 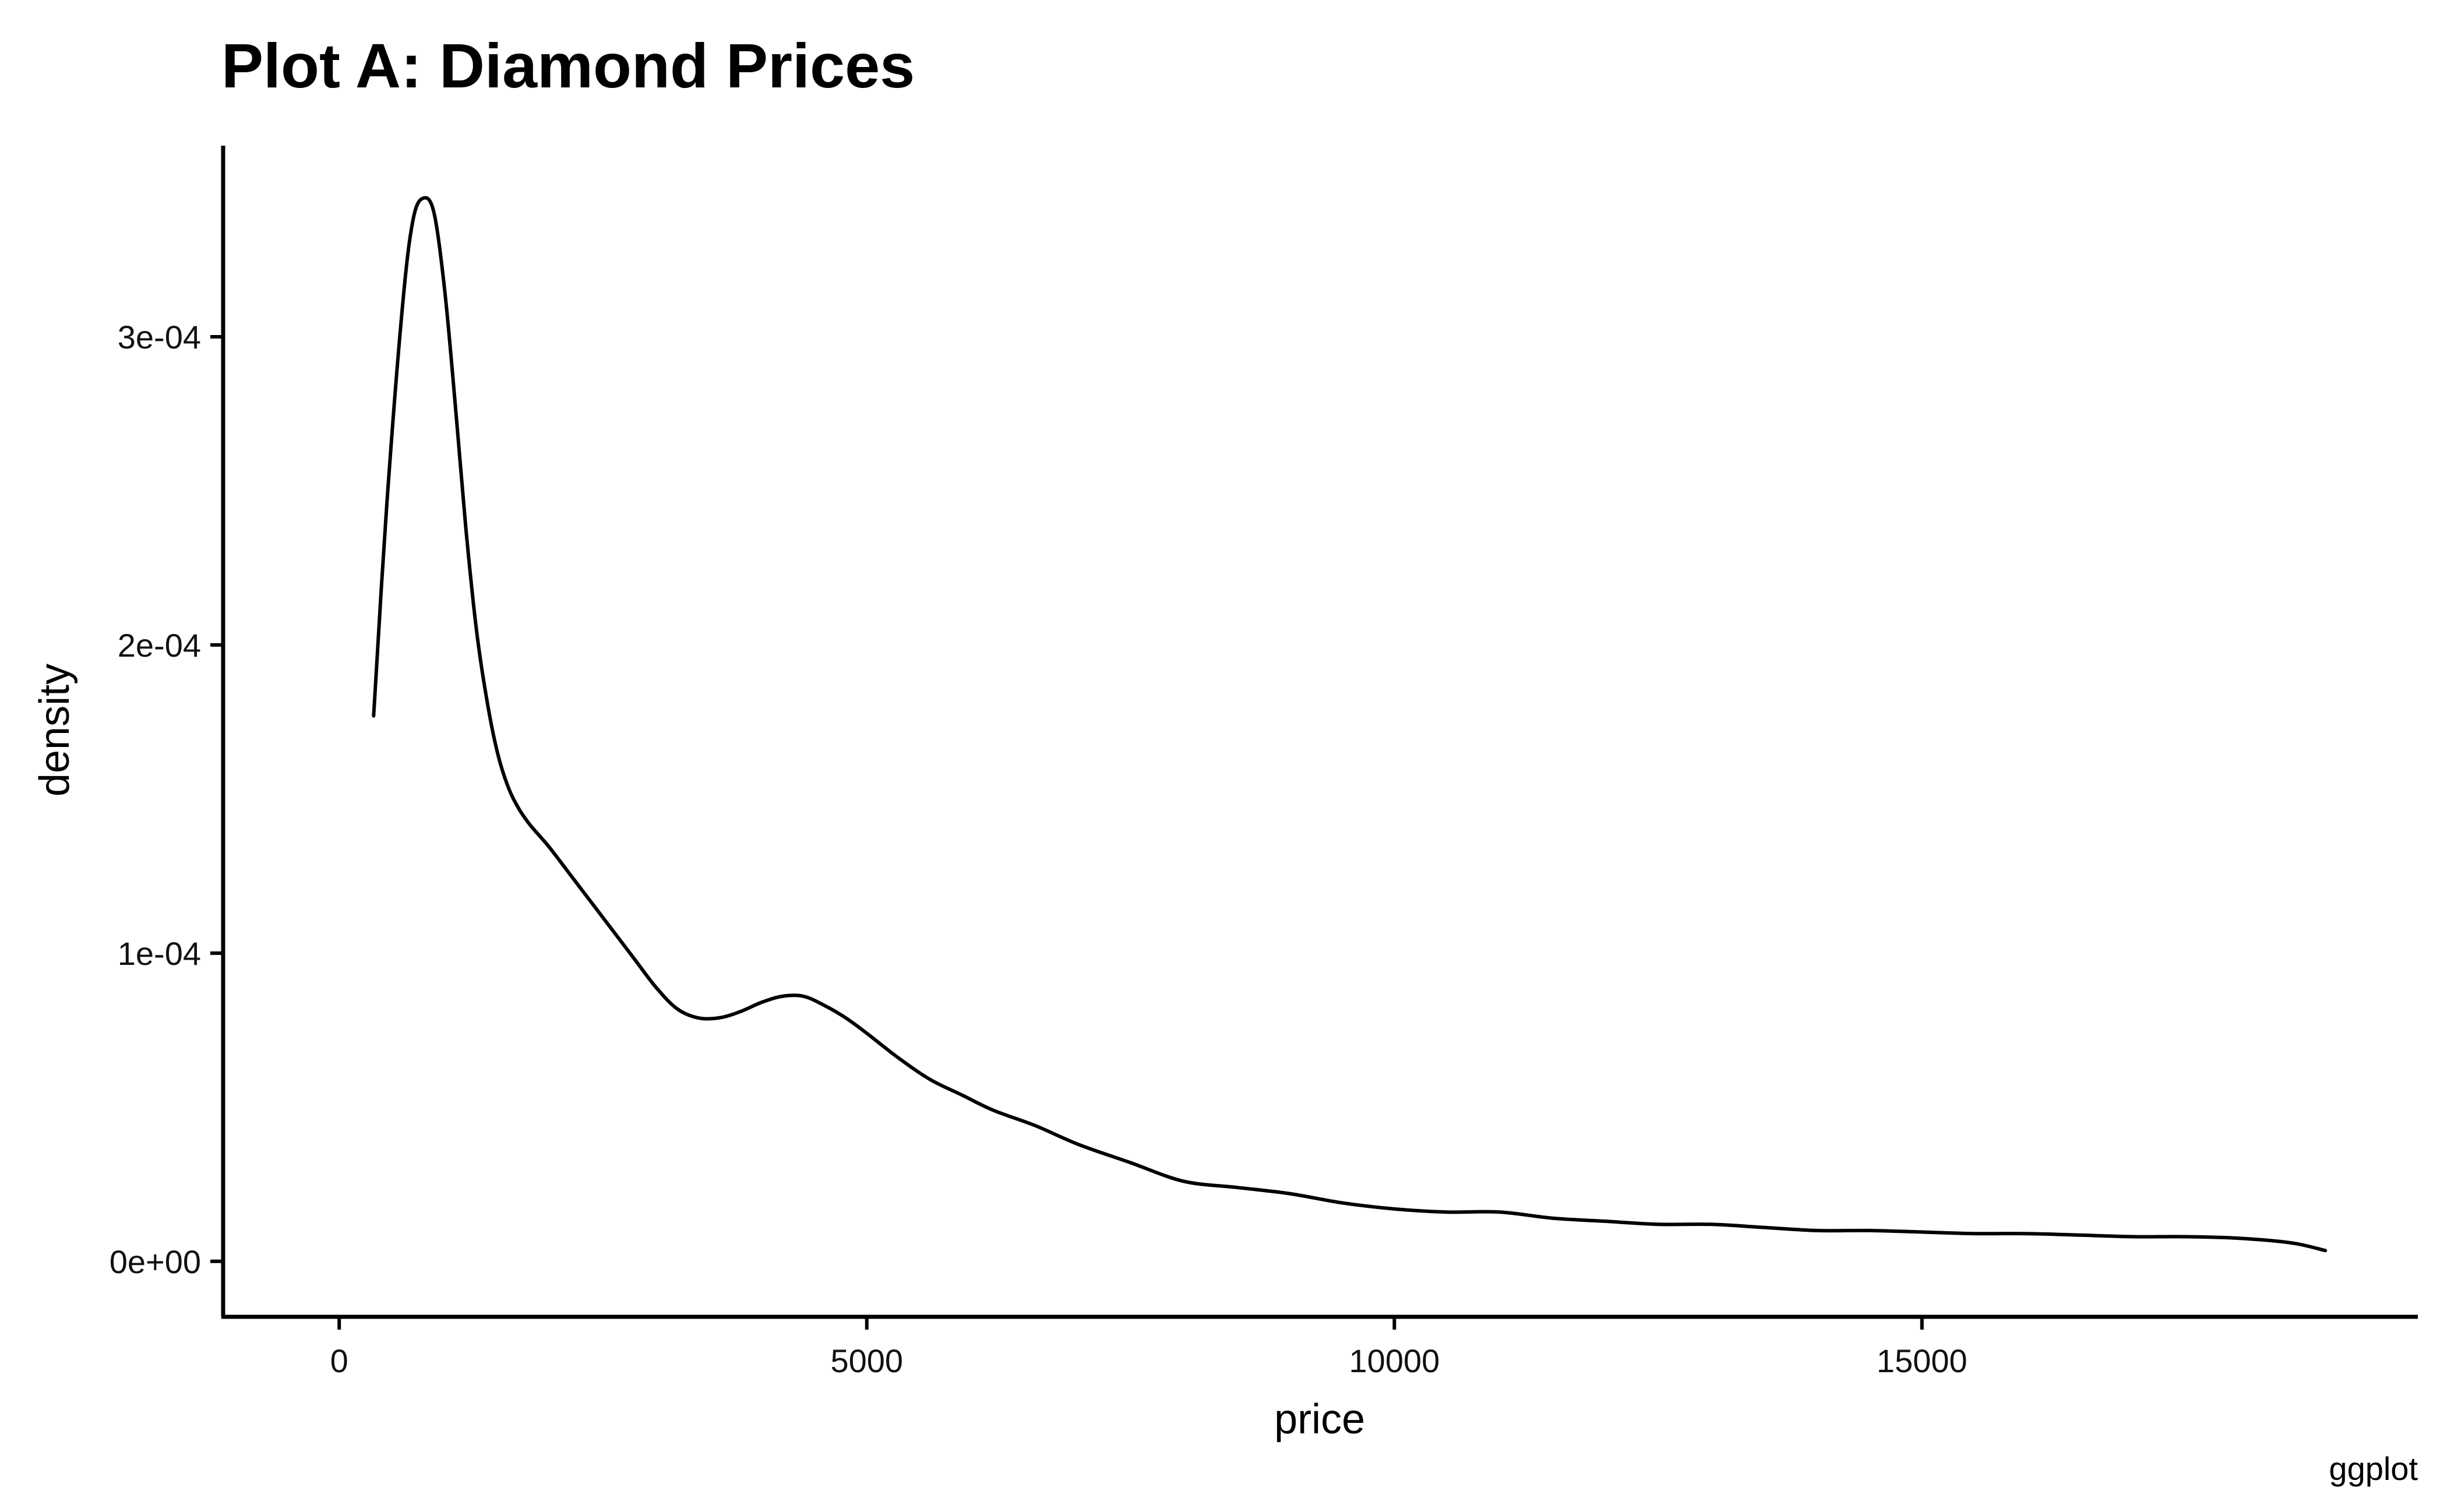 What do you see at coordinates (1394, 1360) in the screenshot?
I see `x-tick-label: 10000` at bounding box center [1394, 1360].